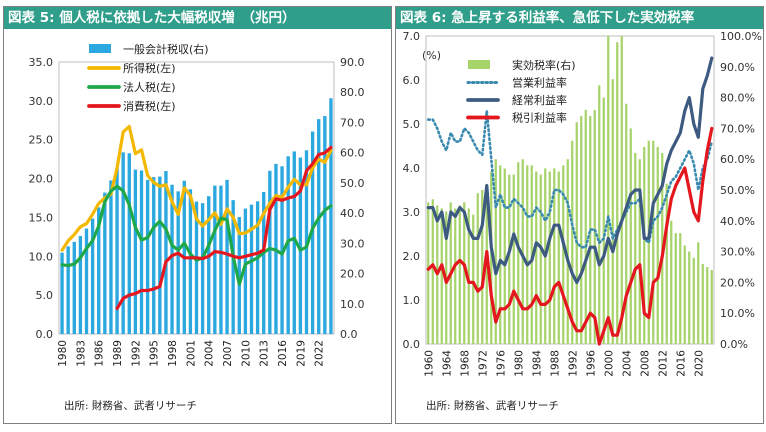  I want to click on y-right-tick-label: 50.0, so click(352, 183).